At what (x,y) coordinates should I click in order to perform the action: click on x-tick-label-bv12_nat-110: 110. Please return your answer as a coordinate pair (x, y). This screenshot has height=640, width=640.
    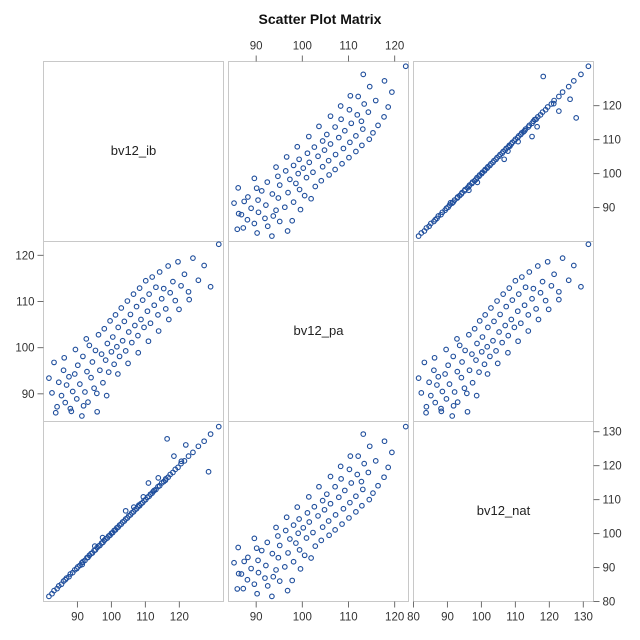
    Looking at the image, I should click on (515, 618).